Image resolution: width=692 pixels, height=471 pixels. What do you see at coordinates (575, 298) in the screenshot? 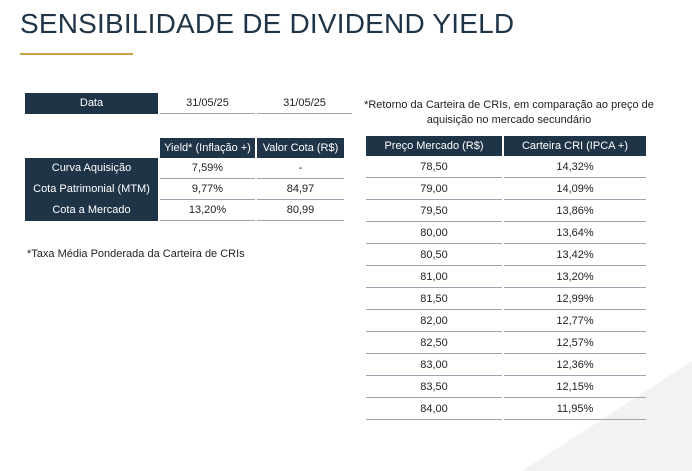
I see `portfolio-return-cell: 12,99%` at bounding box center [575, 298].